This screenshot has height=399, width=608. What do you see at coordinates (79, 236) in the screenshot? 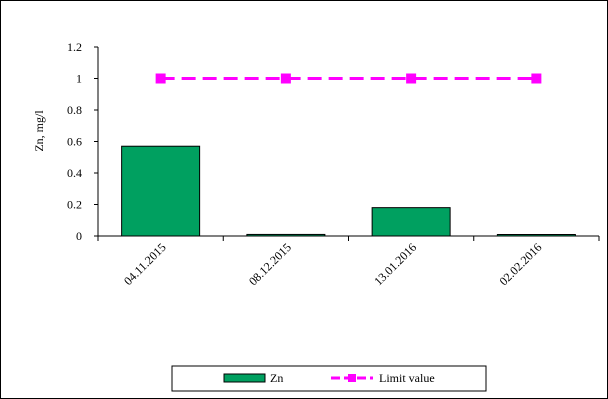
I see `y-tick-label-0: 0` at bounding box center [79, 236].